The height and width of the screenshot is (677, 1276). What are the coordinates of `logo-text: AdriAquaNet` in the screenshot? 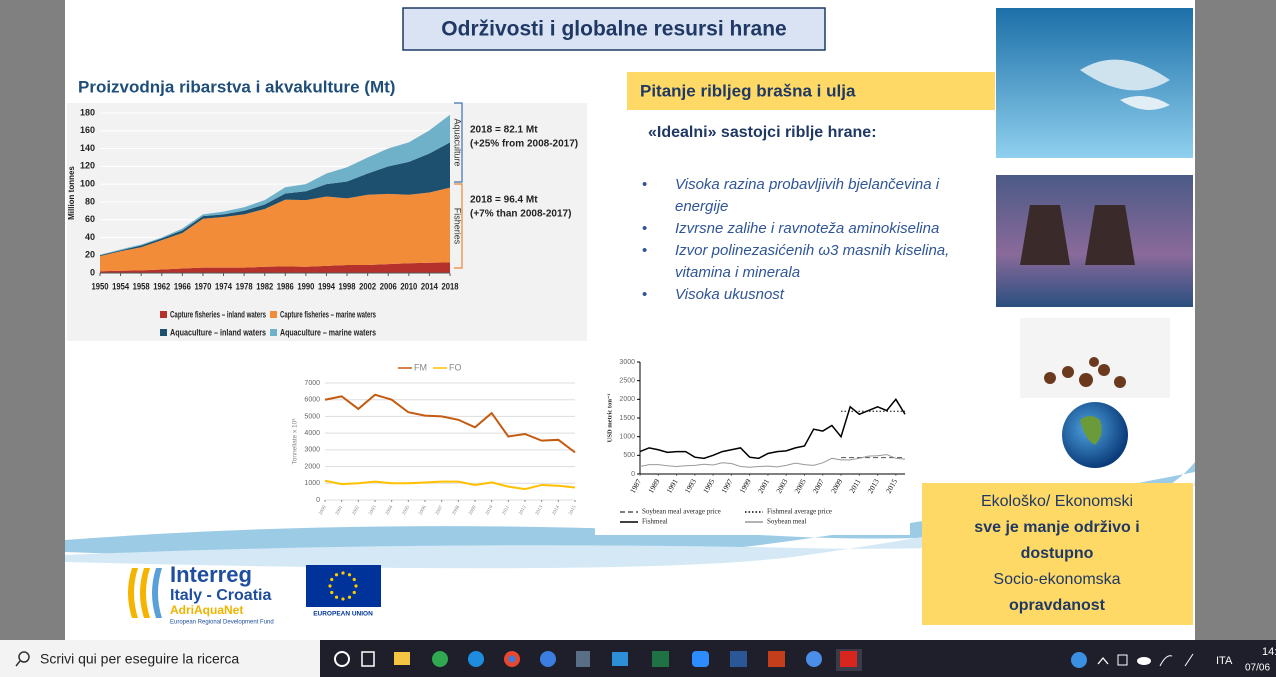 It's located at (206, 610).